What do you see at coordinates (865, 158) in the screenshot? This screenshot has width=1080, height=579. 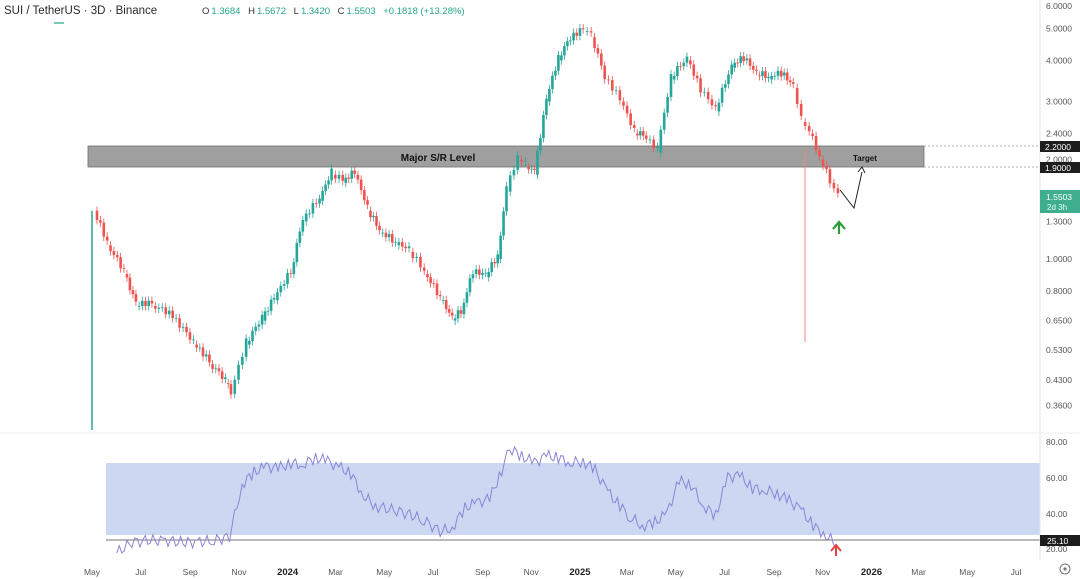 I see `target-label: Target` at bounding box center [865, 158].